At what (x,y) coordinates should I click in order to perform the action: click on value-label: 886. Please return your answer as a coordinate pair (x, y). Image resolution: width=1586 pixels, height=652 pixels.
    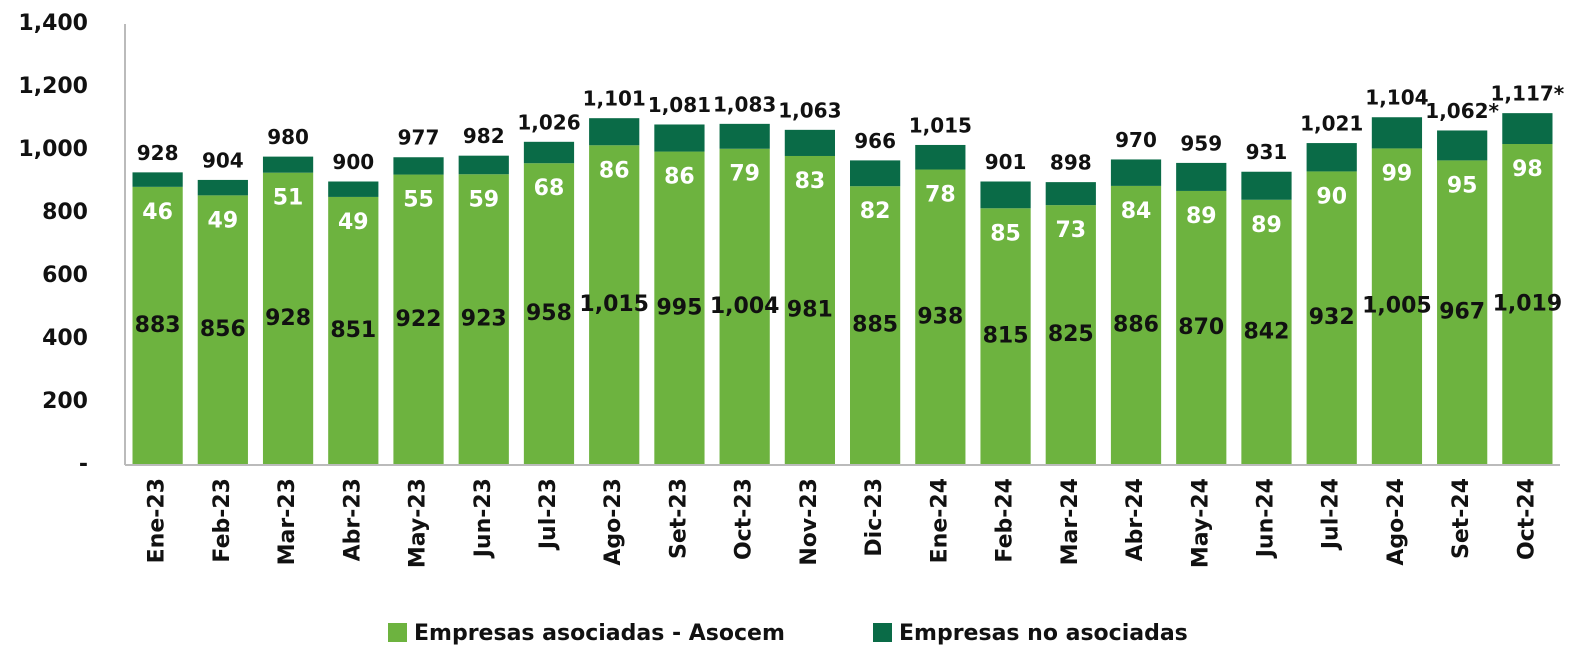
    Looking at the image, I should click on (1136, 324).